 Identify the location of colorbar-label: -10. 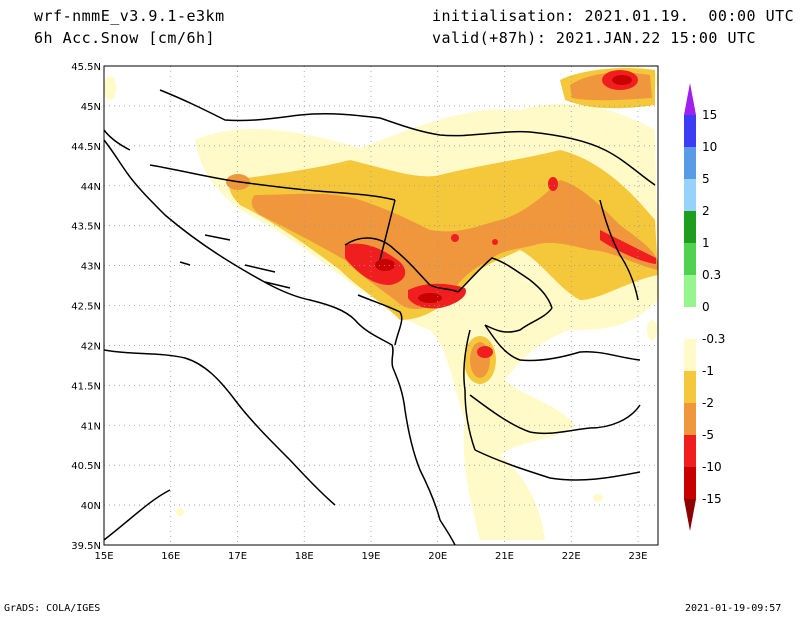
(712, 467).